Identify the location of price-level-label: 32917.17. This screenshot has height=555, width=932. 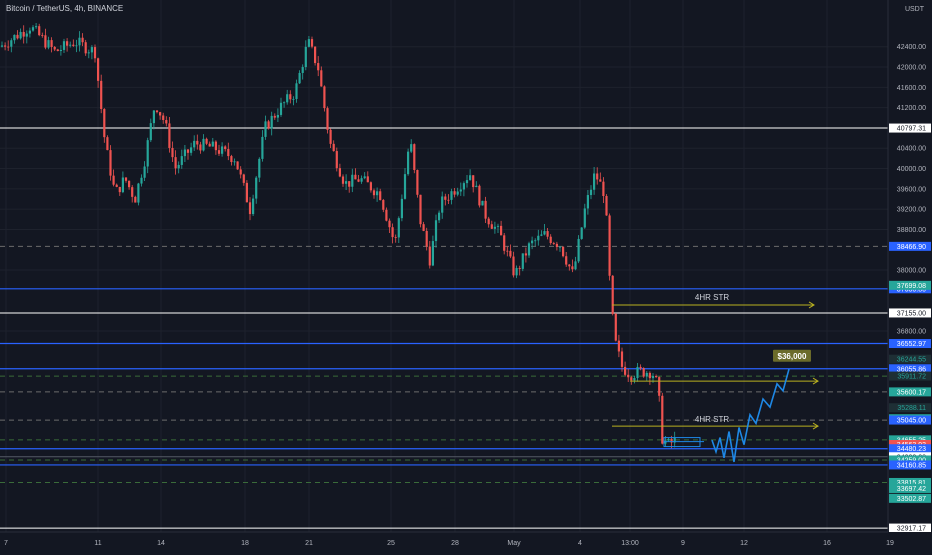
(911, 529).